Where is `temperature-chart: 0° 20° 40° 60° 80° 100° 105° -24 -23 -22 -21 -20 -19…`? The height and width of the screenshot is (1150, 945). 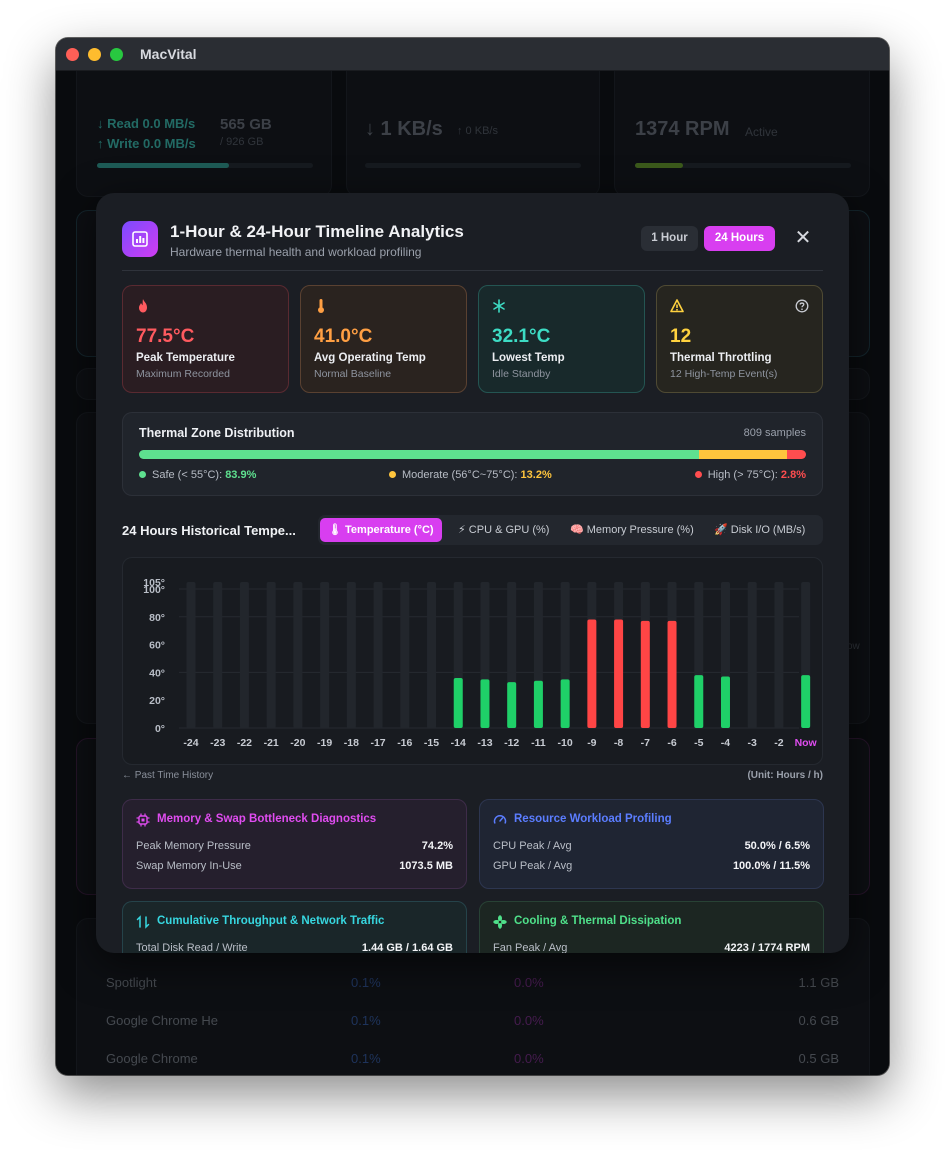 temperature-chart: 0° 20° 40° 60° 80° 100° 105° -24 -23 -22 -21 -20 -19… is located at coordinates (472, 661).